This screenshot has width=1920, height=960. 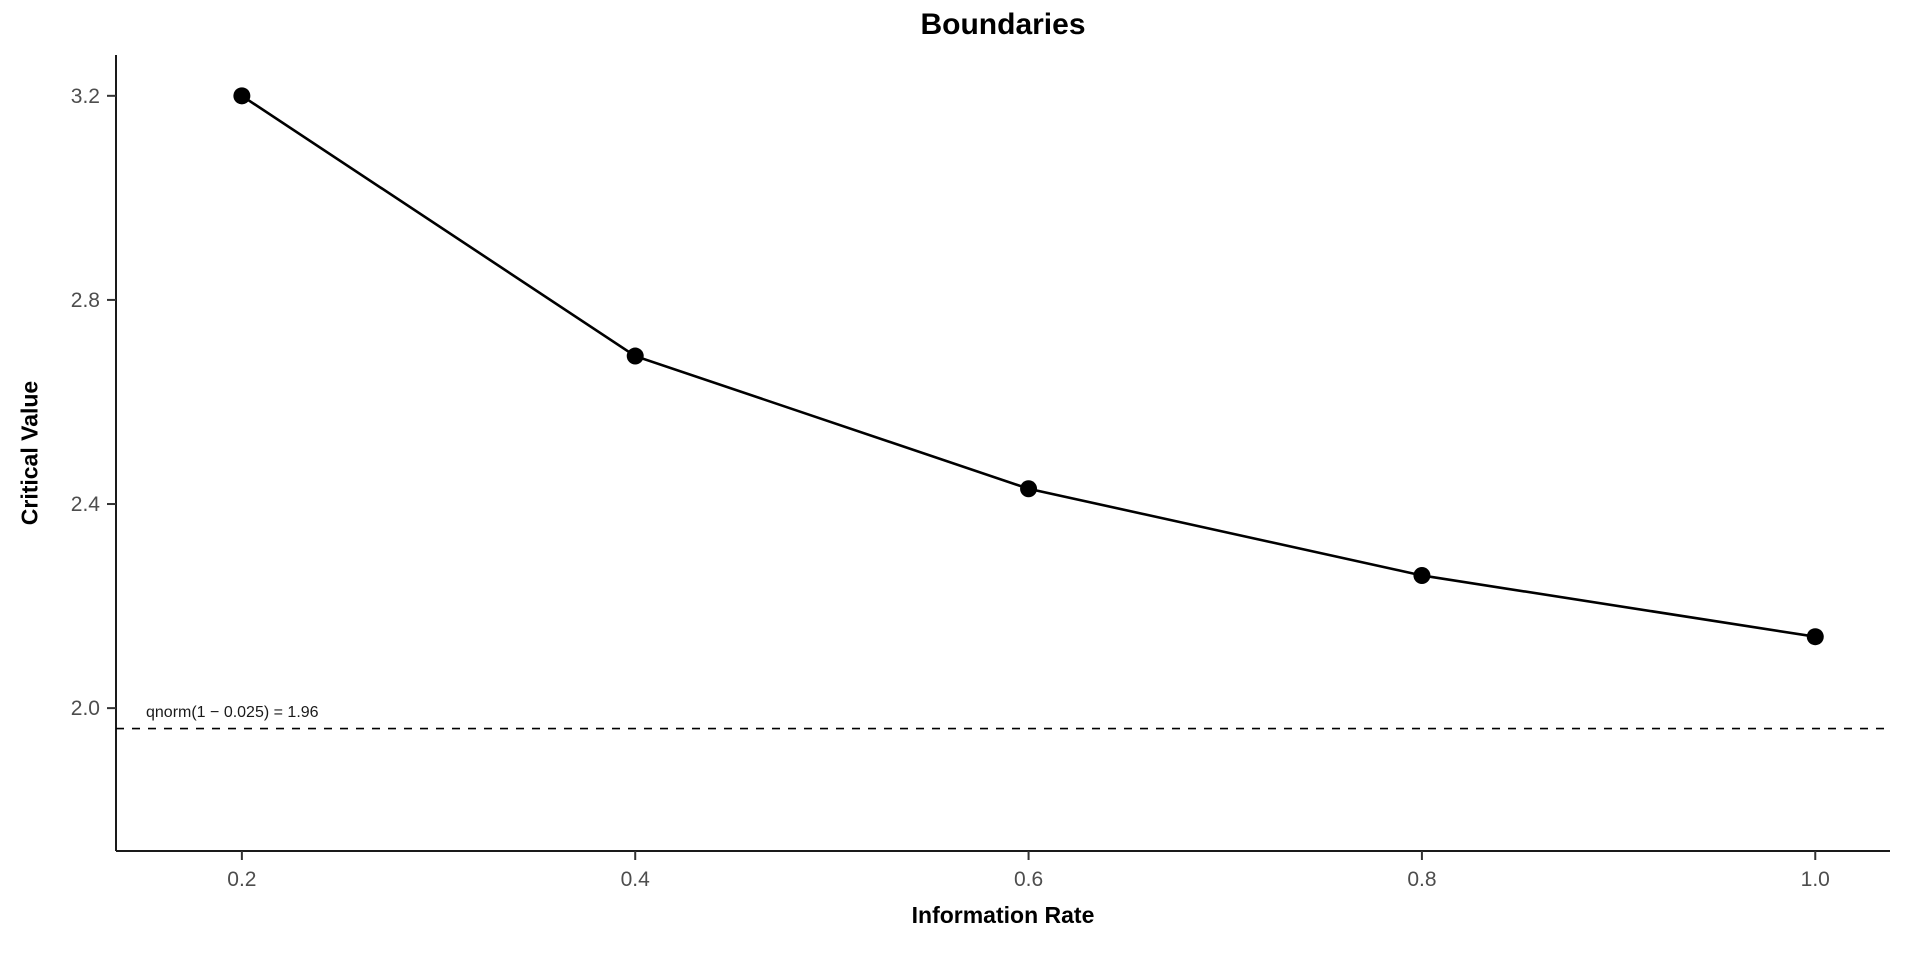 I want to click on y-axis-tick-label: 2.8, so click(x=85, y=300).